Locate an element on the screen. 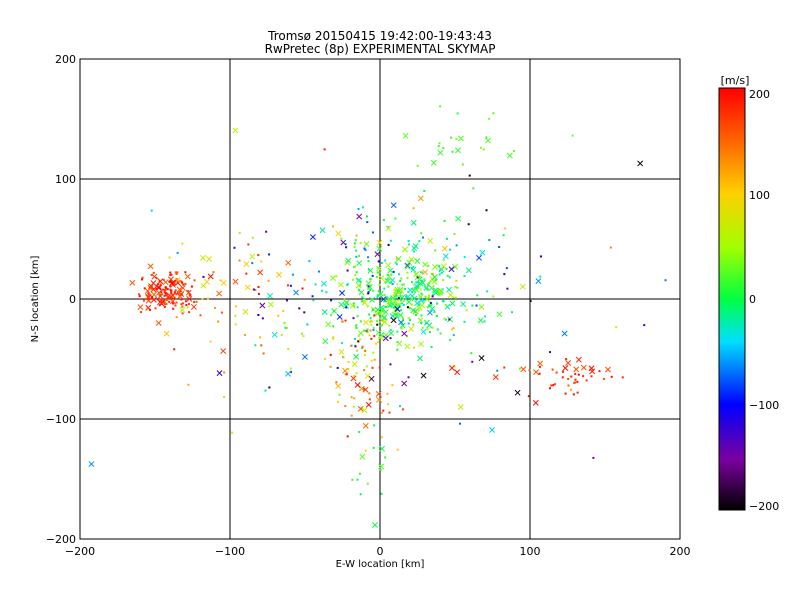  colorbar: [m/s] 200 100 0 −100 −200 is located at coordinates (748, 293).